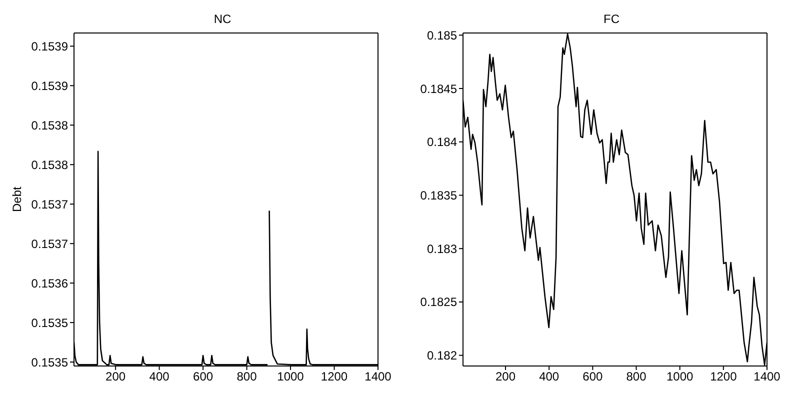  I want to click on y-tick-label: 0.185, so click(442, 35).